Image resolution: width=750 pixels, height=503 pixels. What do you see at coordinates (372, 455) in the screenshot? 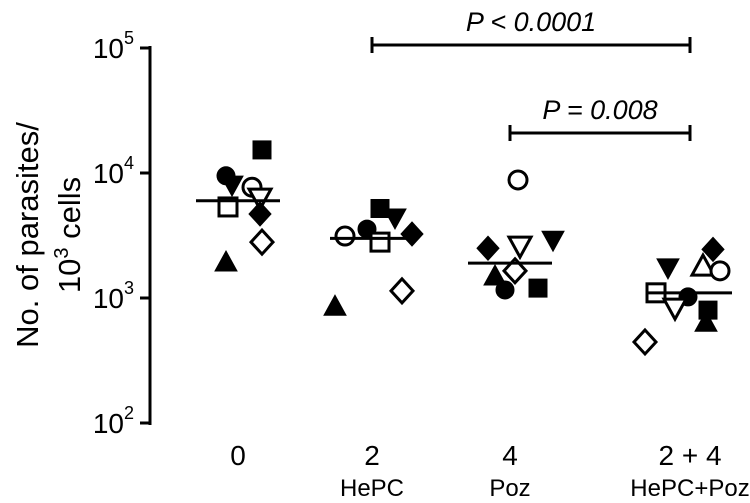
I see `x-tick-label: 2` at bounding box center [372, 455].